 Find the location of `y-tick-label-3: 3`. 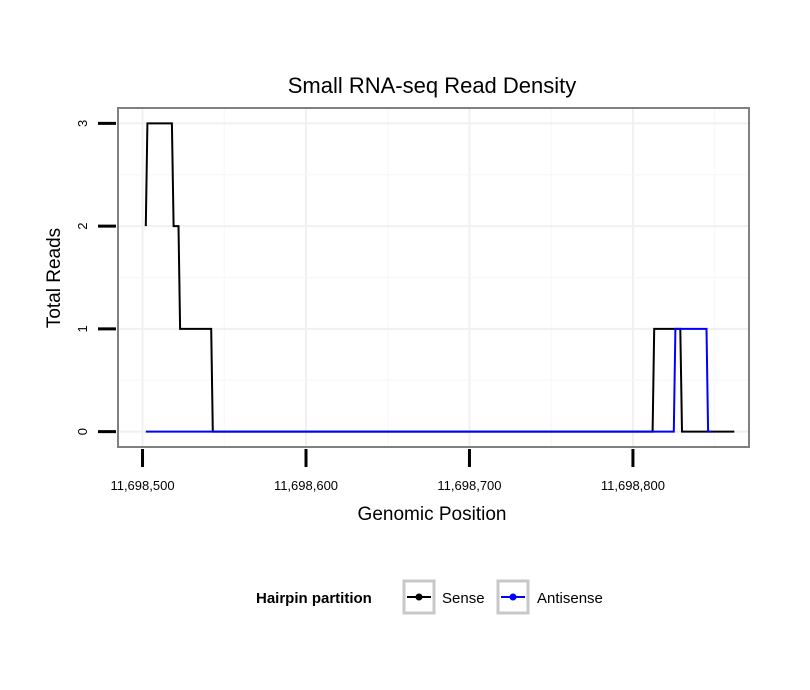

y-tick-label-3: 3 is located at coordinates (82, 123).